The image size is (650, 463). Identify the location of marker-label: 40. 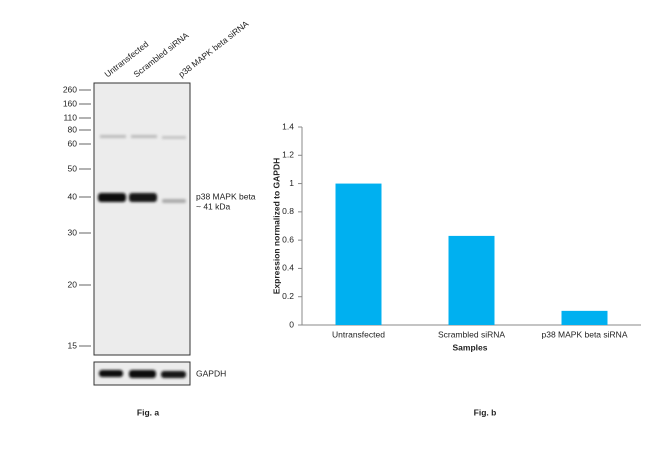
(73, 196).